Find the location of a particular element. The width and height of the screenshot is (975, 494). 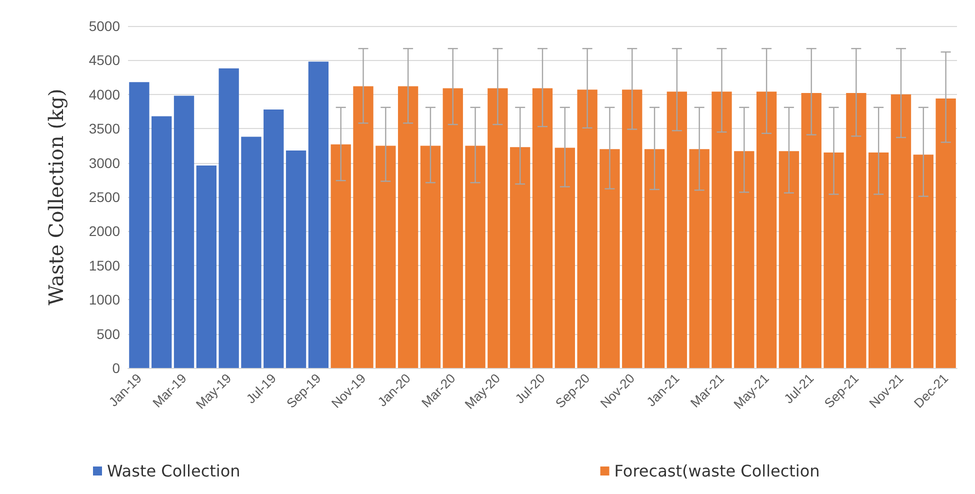

legend-label: Waste Collection is located at coordinates (173, 471).